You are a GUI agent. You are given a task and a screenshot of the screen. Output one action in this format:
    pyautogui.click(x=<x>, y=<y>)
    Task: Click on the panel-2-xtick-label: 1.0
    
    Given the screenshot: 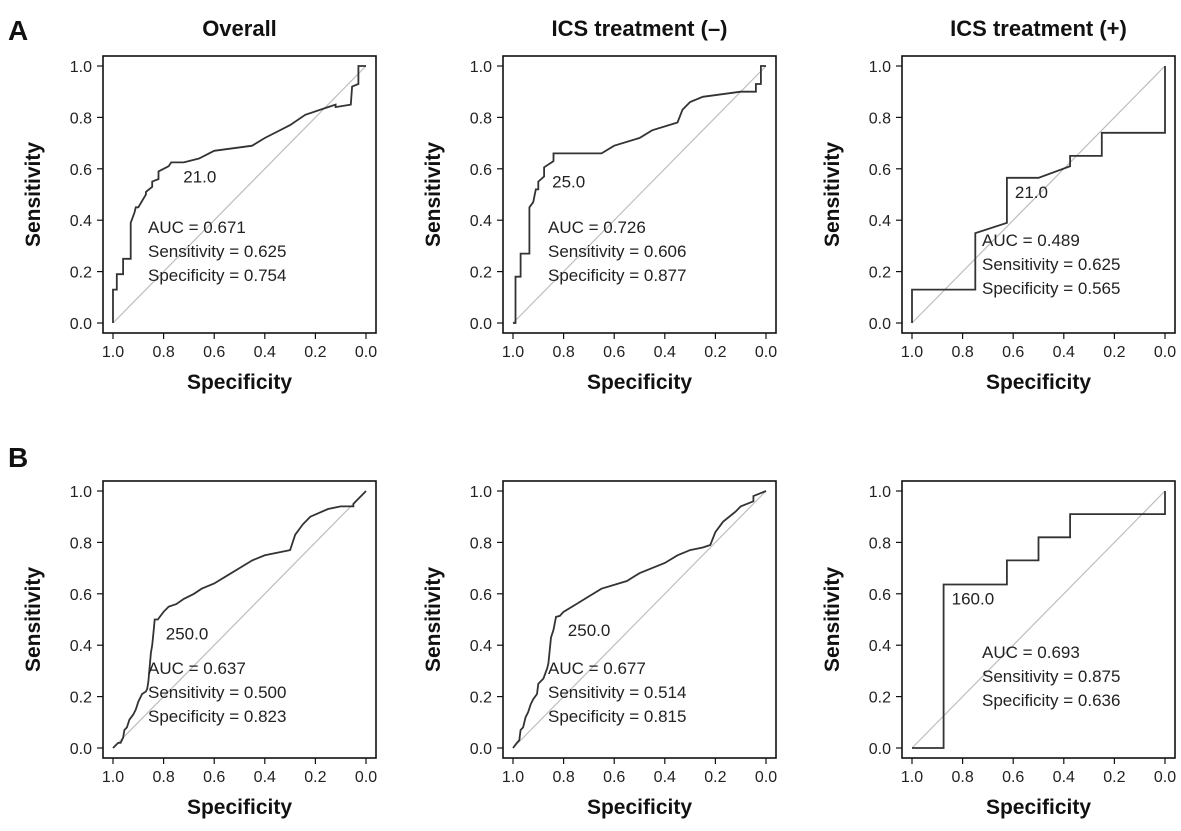 What is the action you would take?
    pyautogui.click(x=513, y=352)
    